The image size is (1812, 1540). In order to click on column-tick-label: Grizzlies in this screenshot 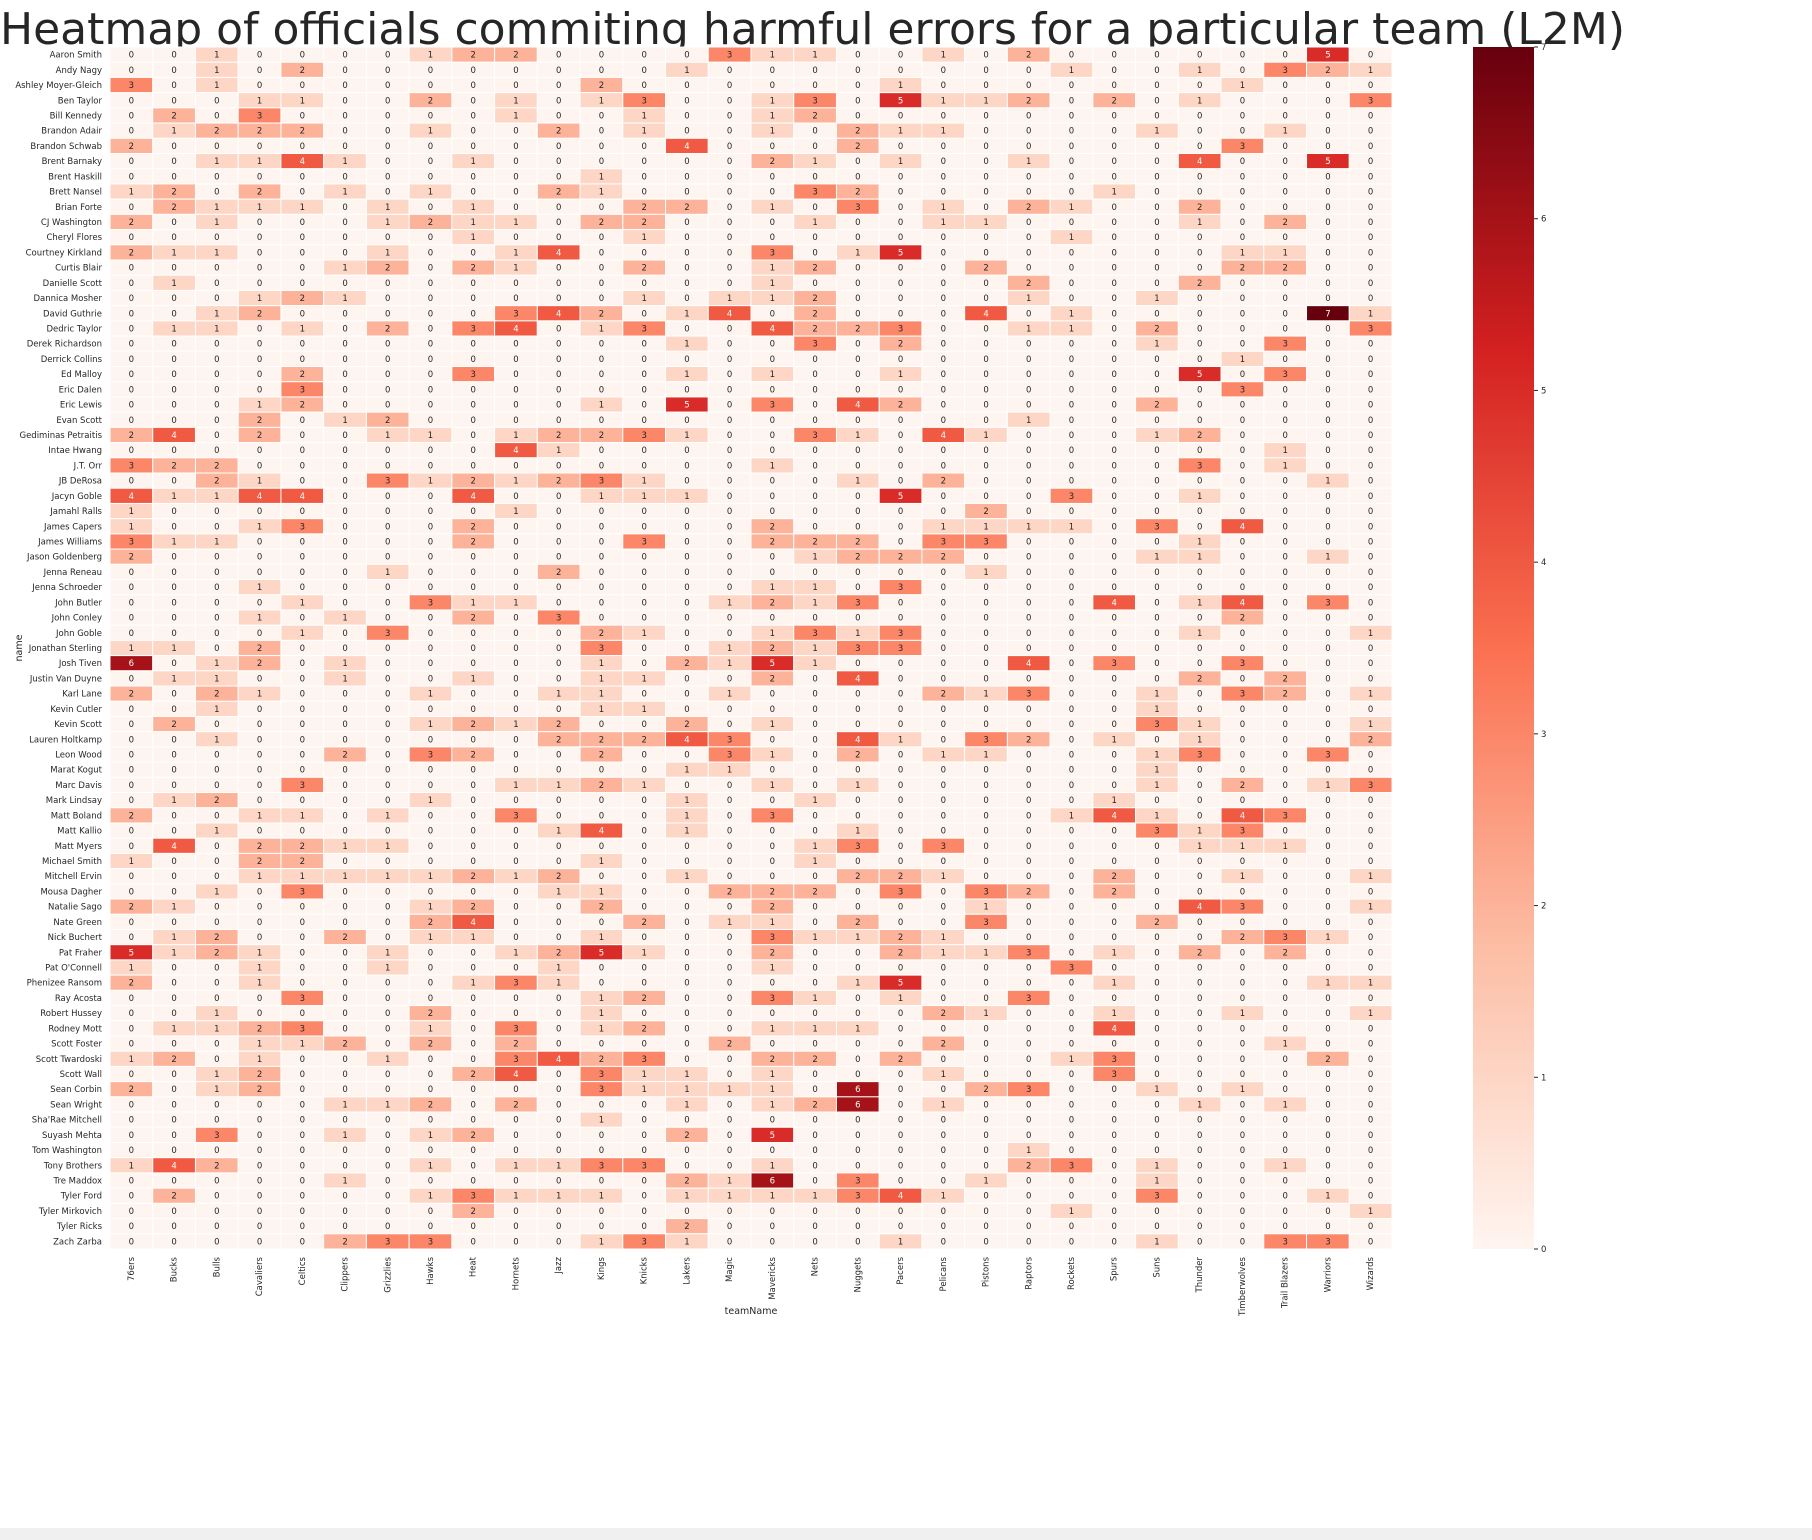, I will do `click(388, 1274)`.